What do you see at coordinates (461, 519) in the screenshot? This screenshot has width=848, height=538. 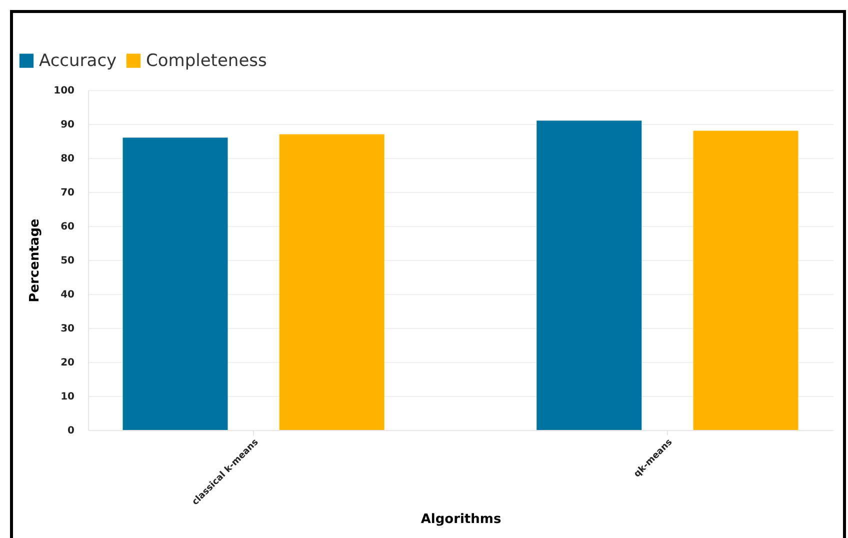 I see `x-axis-title: Algorithms` at bounding box center [461, 519].